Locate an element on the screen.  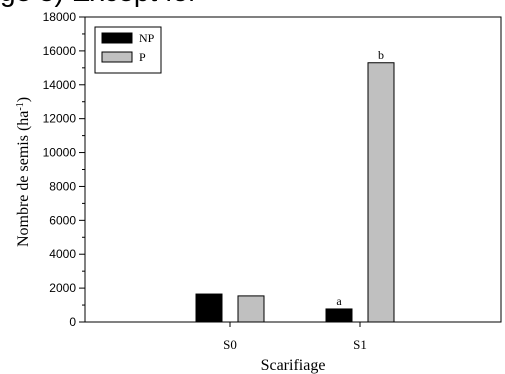
bar-np-s1 is located at coordinates (339, 315).